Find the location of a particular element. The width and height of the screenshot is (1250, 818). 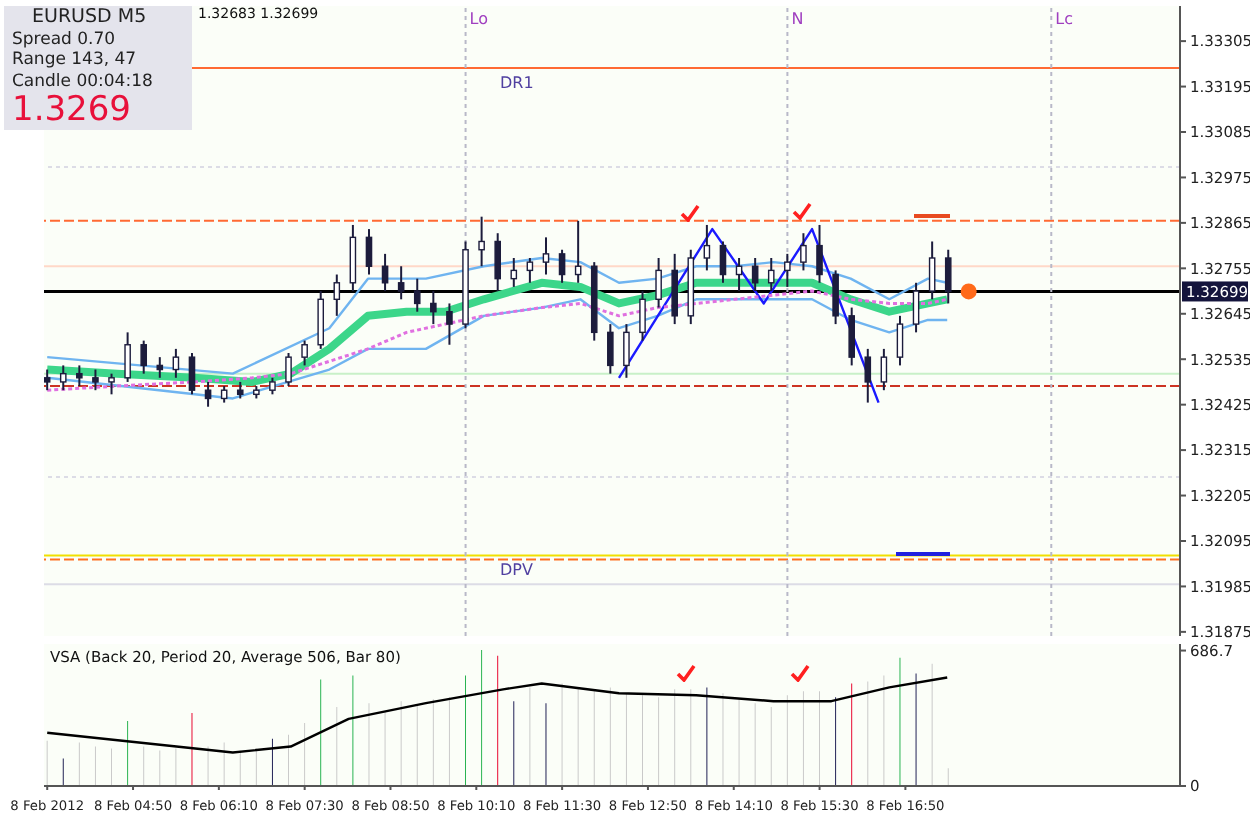

annotation: Candle 00:04:18 is located at coordinates (83, 81).